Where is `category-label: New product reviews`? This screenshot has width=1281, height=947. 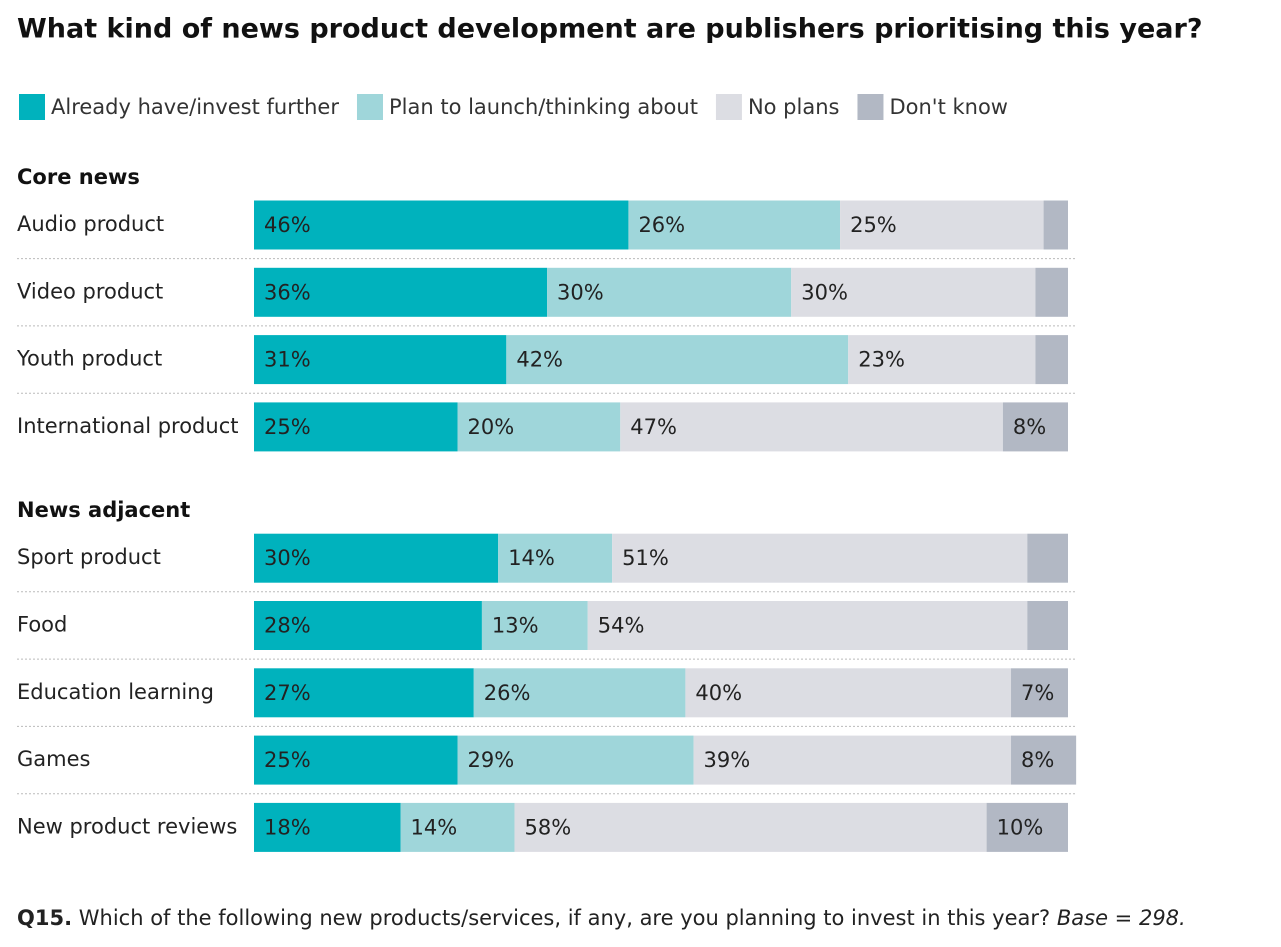
category-label: New product reviews is located at coordinates (127, 826).